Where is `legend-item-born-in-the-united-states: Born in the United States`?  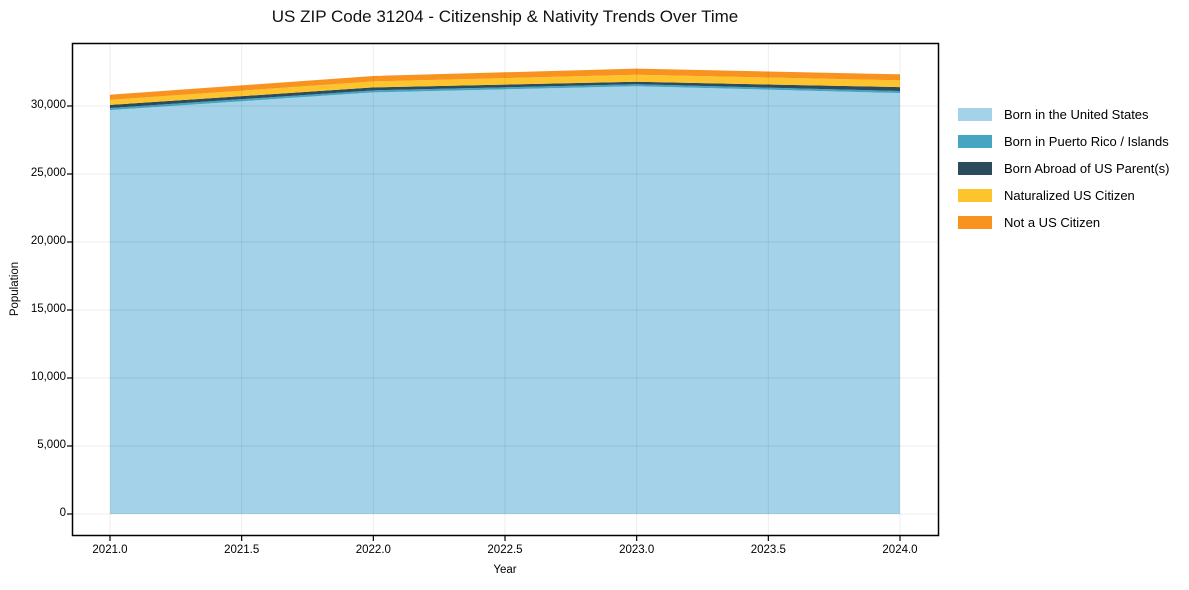 legend-item-born-in-the-united-states: Born in the United States is located at coordinates (1063, 114).